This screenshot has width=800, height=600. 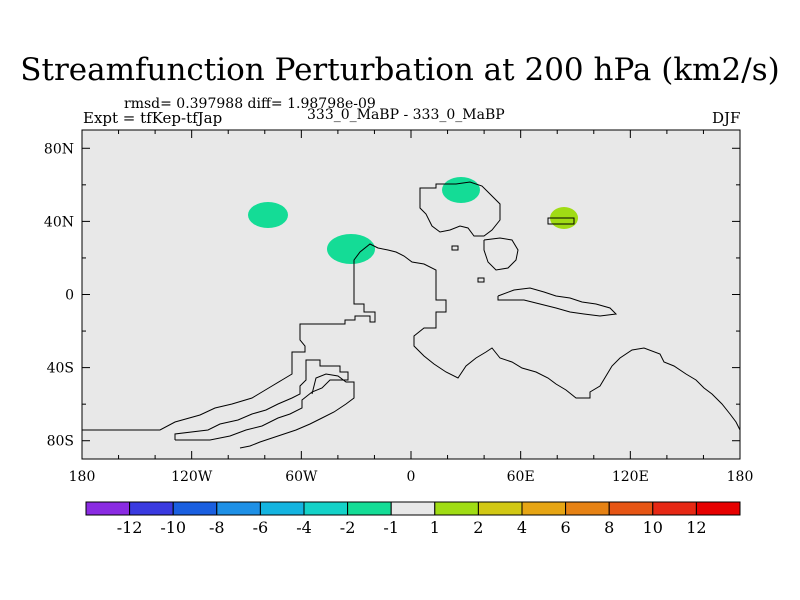 What do you see at coordinates (566, 527) in the screenshot?
I see `colorbar-label: 6` at bounding box center [566, 527].